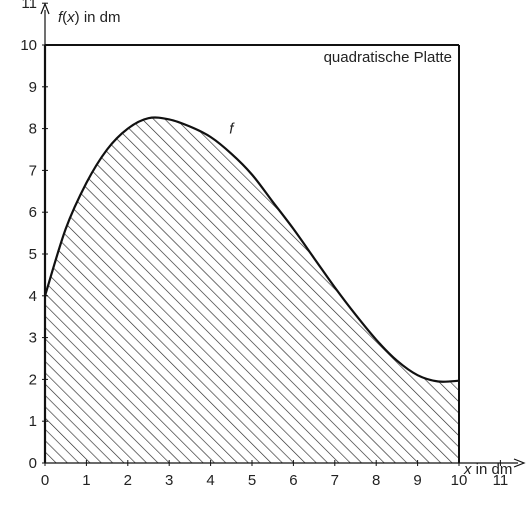 The height and width of the screenshot is (522, 528). What do you see at coordinates (33, 212) in the screenshot?
I see `y-tick-label: 6` at bounding box center [33, 212].